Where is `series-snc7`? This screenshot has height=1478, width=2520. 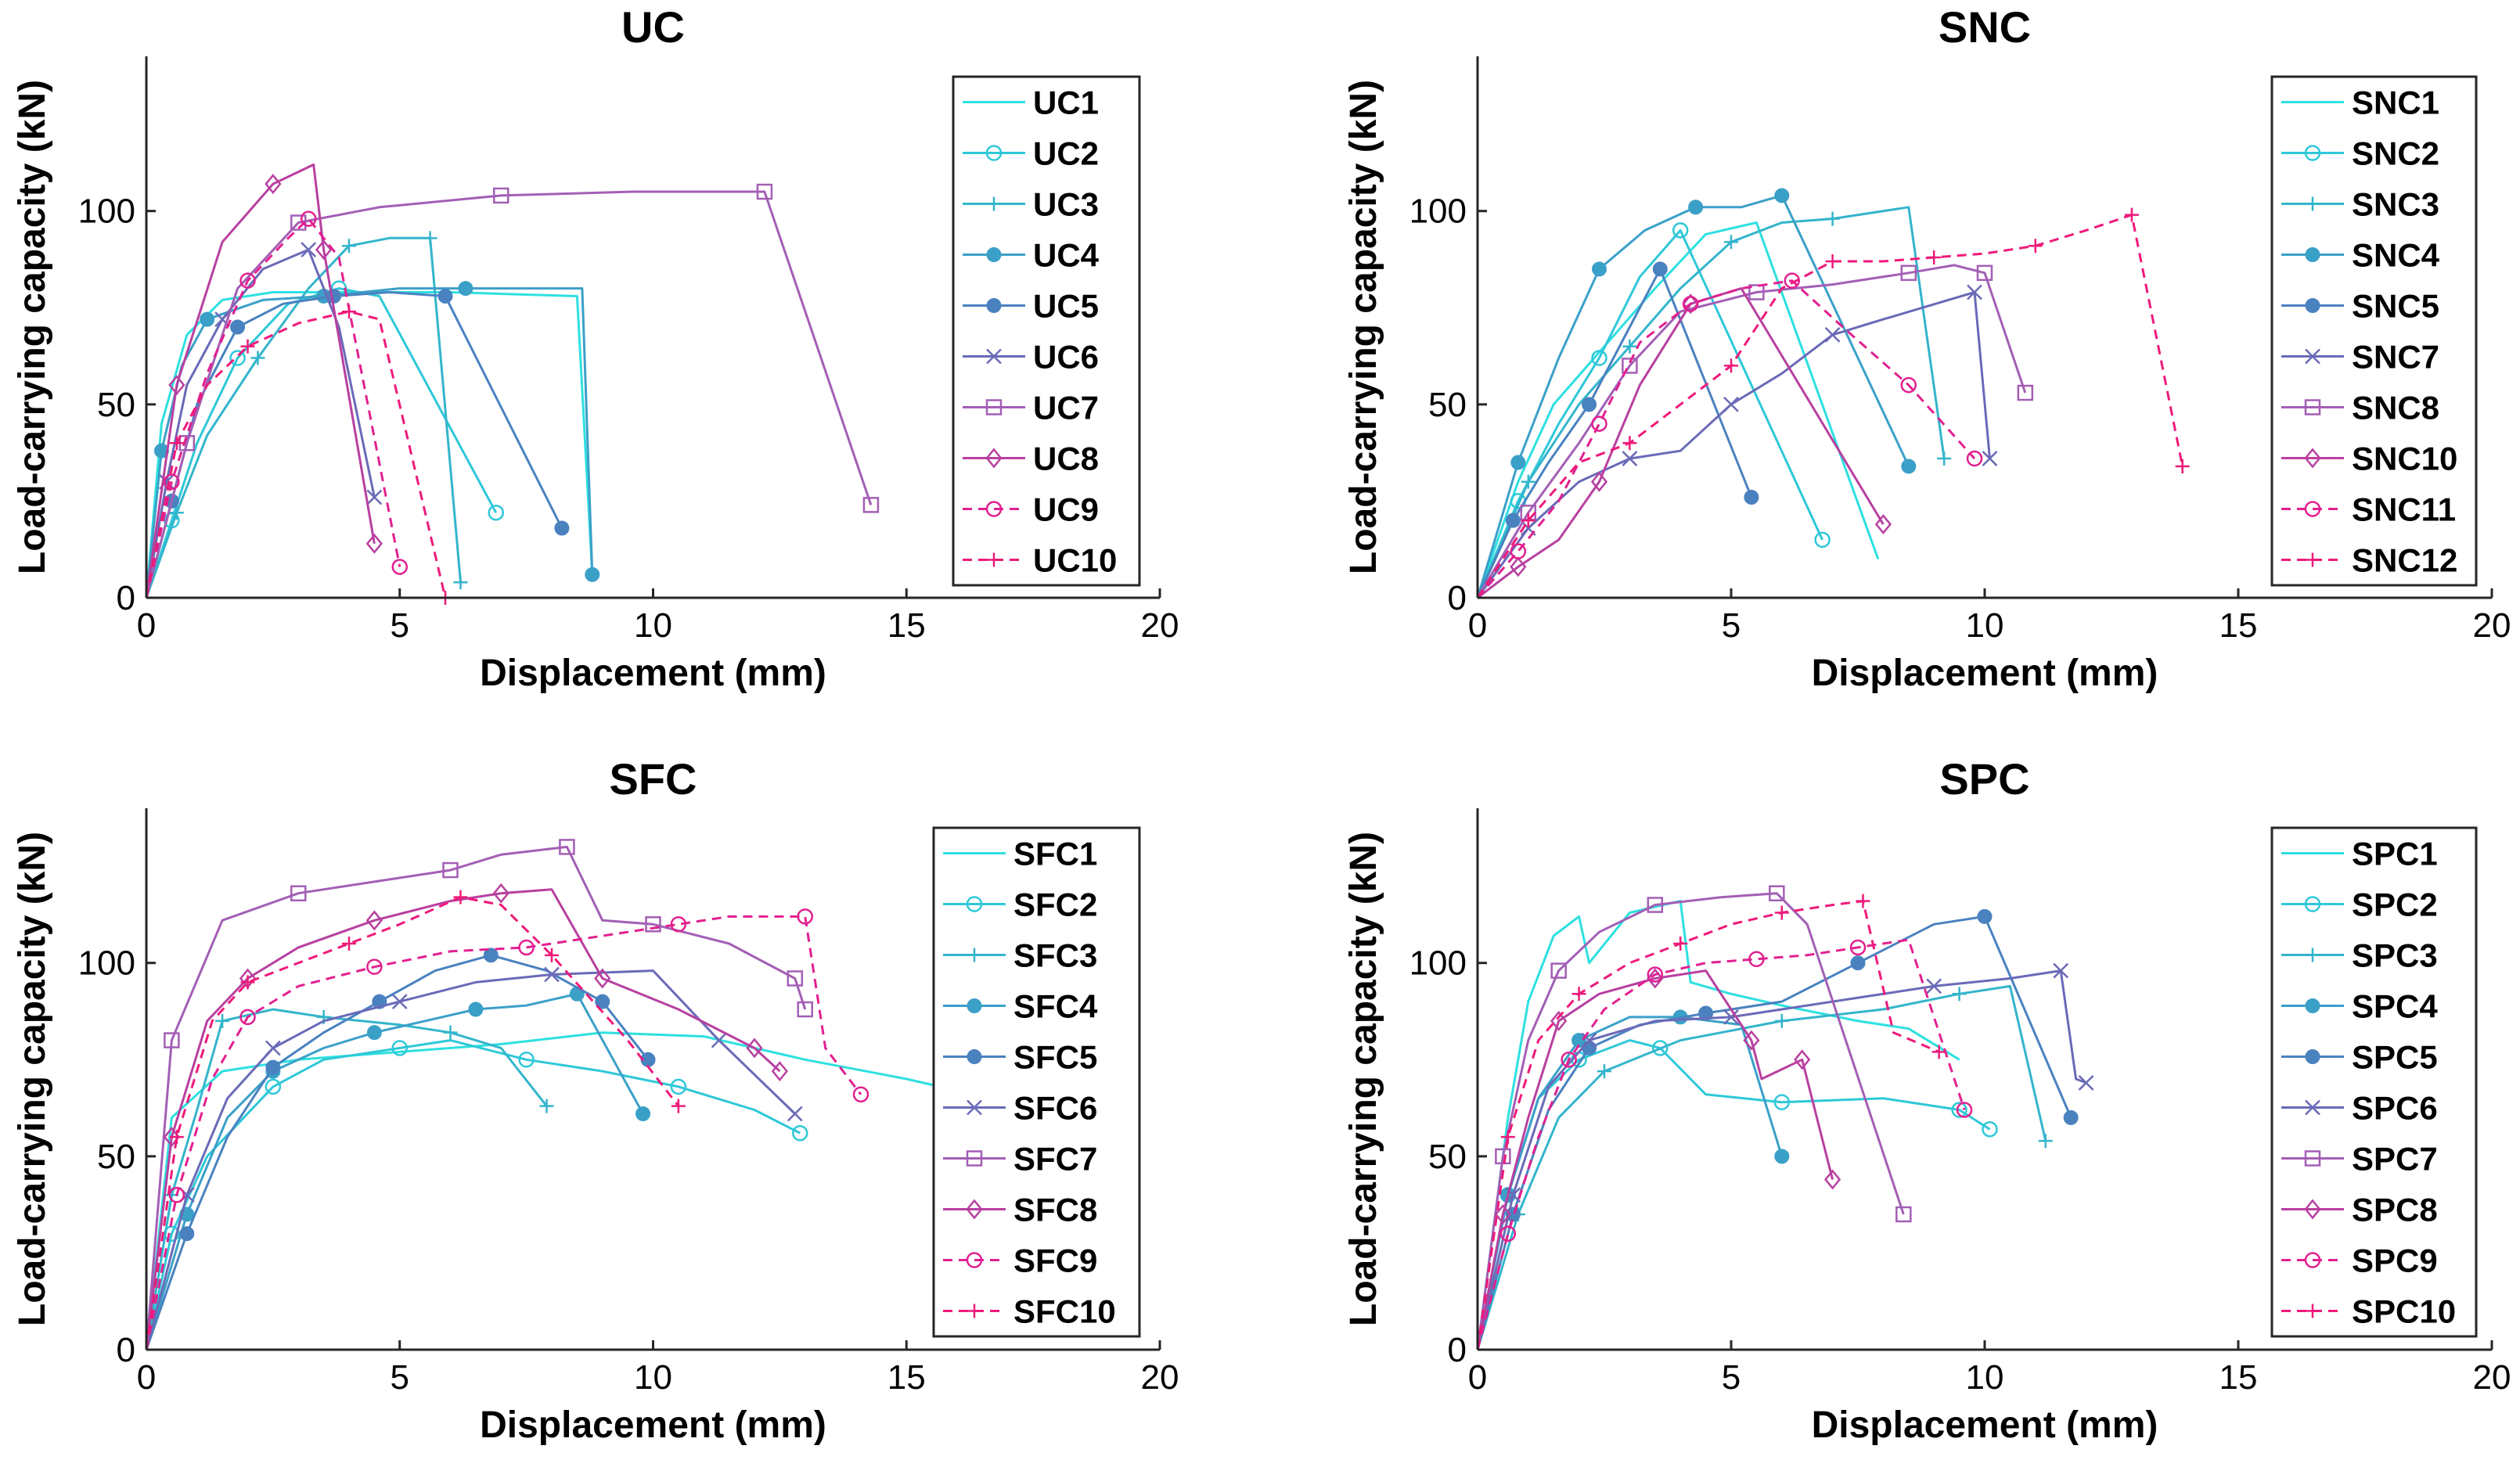
series-snc7 is located at coordinates (1737, 441).